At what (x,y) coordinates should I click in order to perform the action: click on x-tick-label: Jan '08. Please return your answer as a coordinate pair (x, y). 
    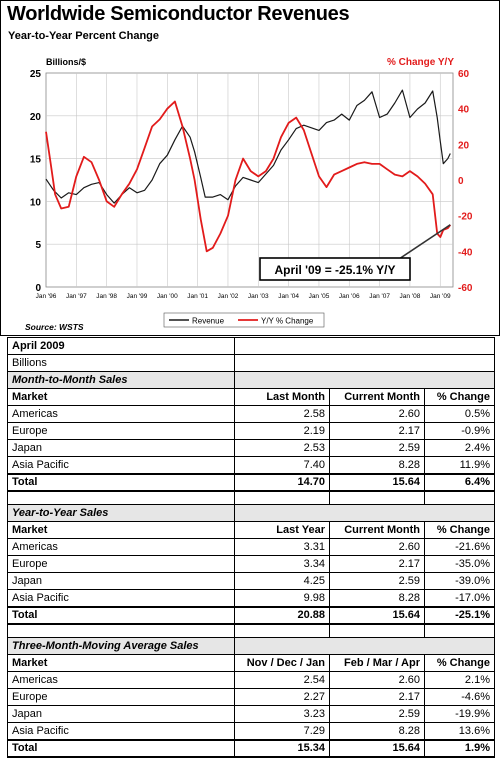
    Looking at the image, I should click on (410, 296).